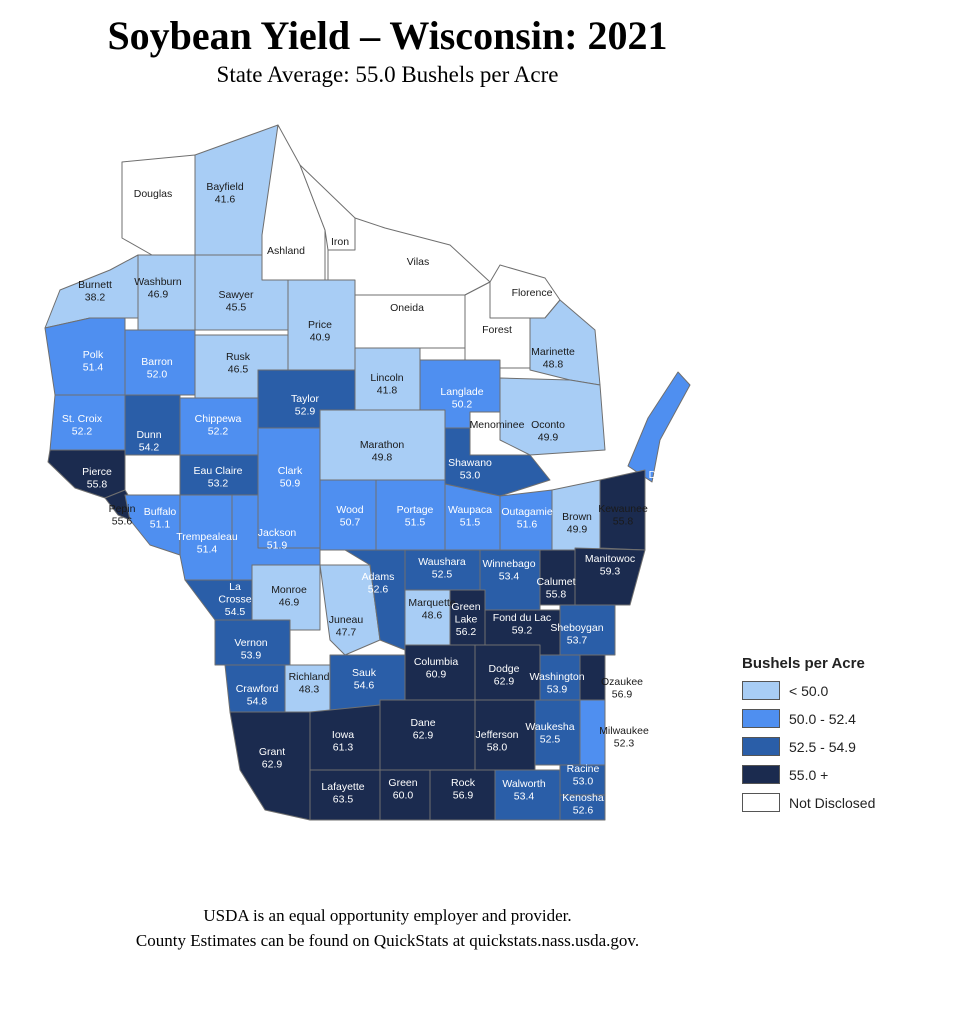  Describe the element at coordinates (277, 539) in the screenshot. I see `county-label-jackson: Jackson 51.9` at that location.